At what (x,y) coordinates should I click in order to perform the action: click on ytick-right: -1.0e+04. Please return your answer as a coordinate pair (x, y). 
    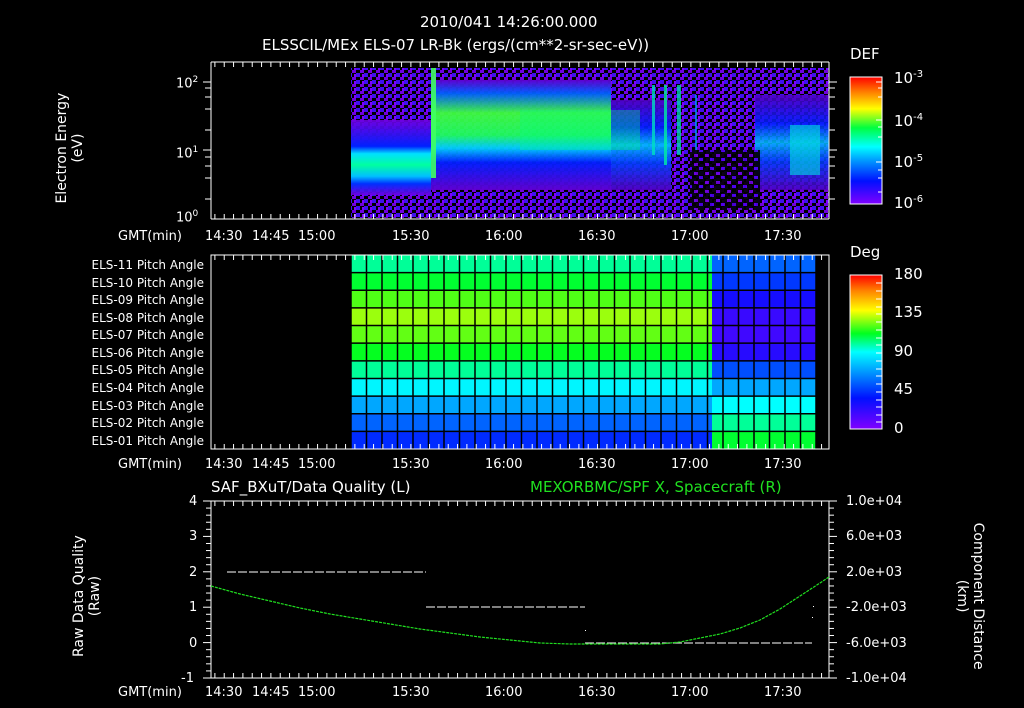
    Looking at the image, I should click on (876, 678).